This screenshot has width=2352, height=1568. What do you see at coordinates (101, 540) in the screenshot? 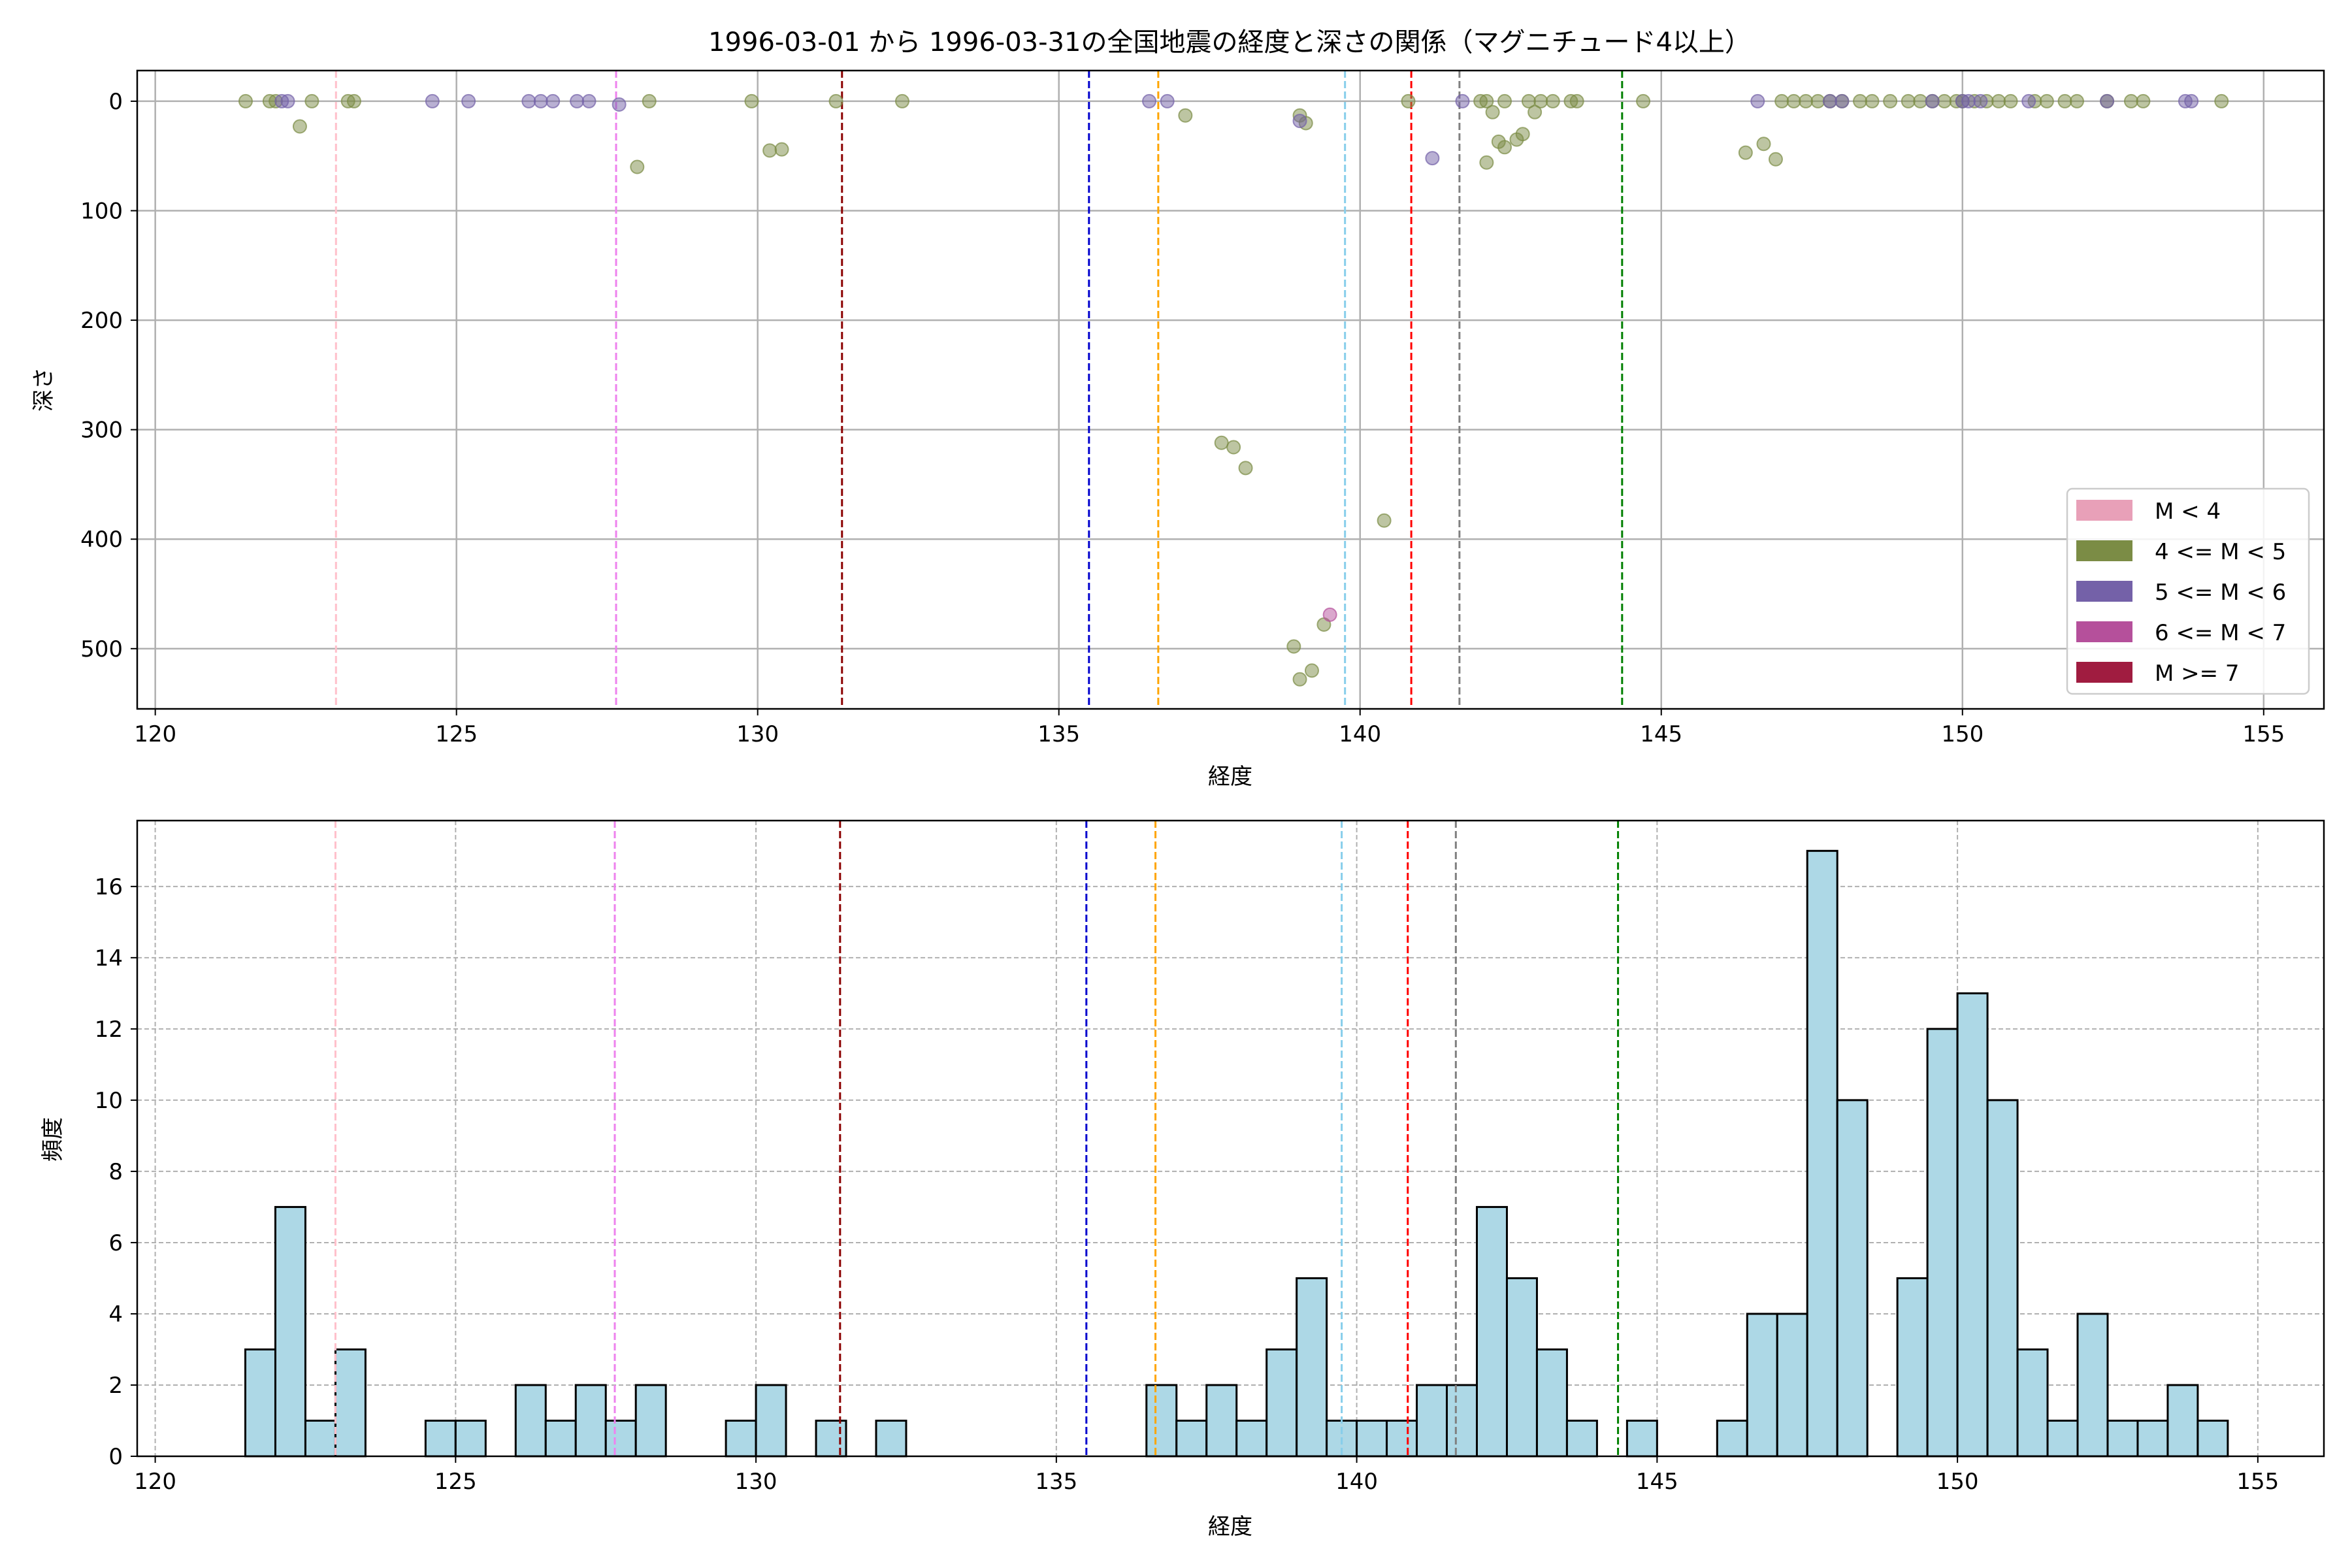
I see `top-y-tick-label: 400` at bounding box center [101, 540].